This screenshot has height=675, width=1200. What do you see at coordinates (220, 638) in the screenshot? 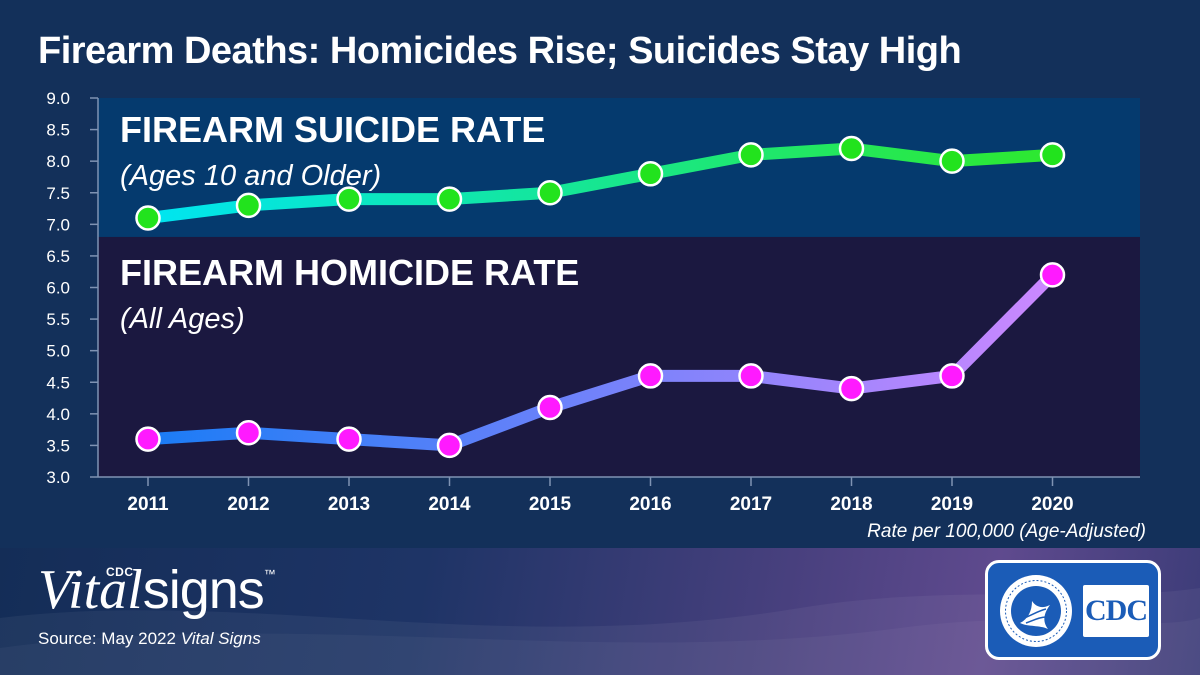
I see `source-italic: Vital Signs` at bounding box center [220, 638].